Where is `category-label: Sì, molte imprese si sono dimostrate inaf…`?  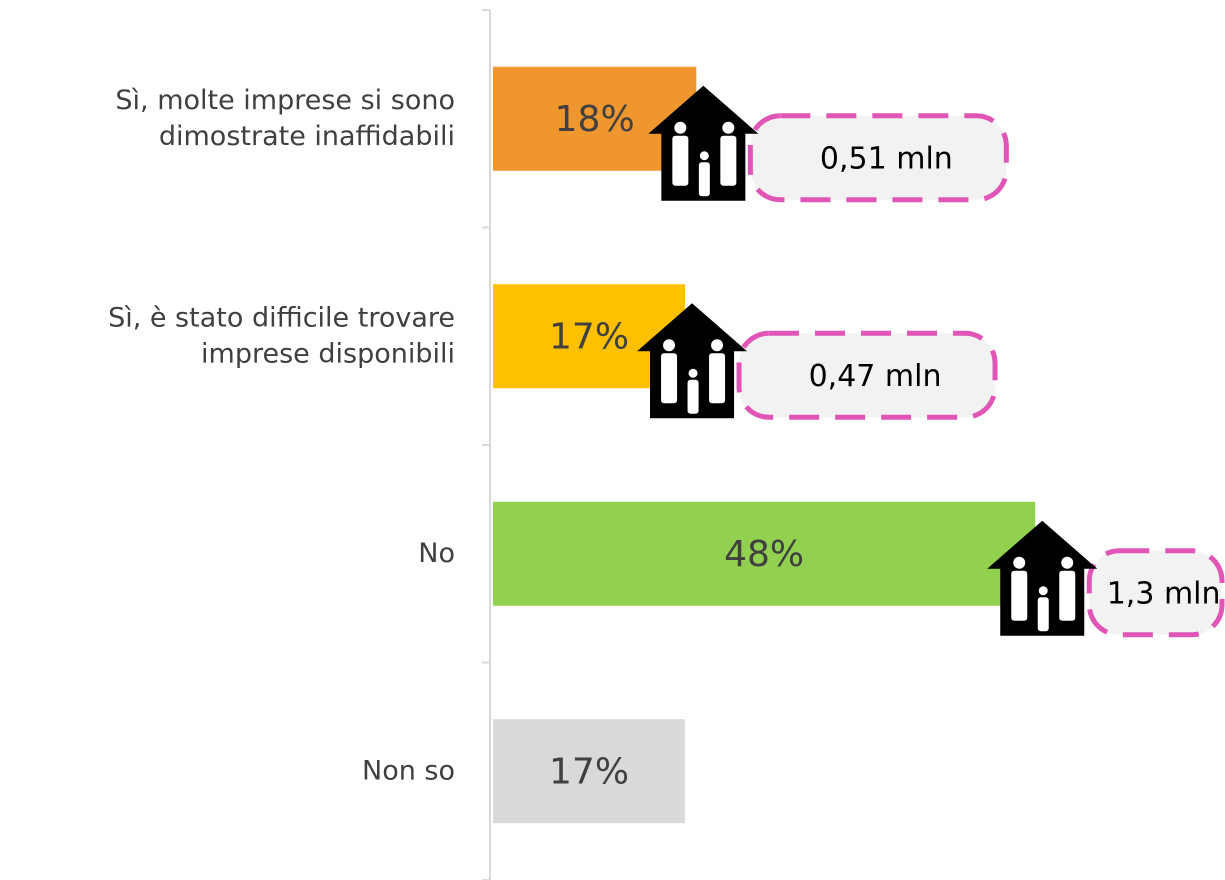 category-label: Sì, molte imprese si sono dimostrate inaf… is located at coordinates (285, 117).